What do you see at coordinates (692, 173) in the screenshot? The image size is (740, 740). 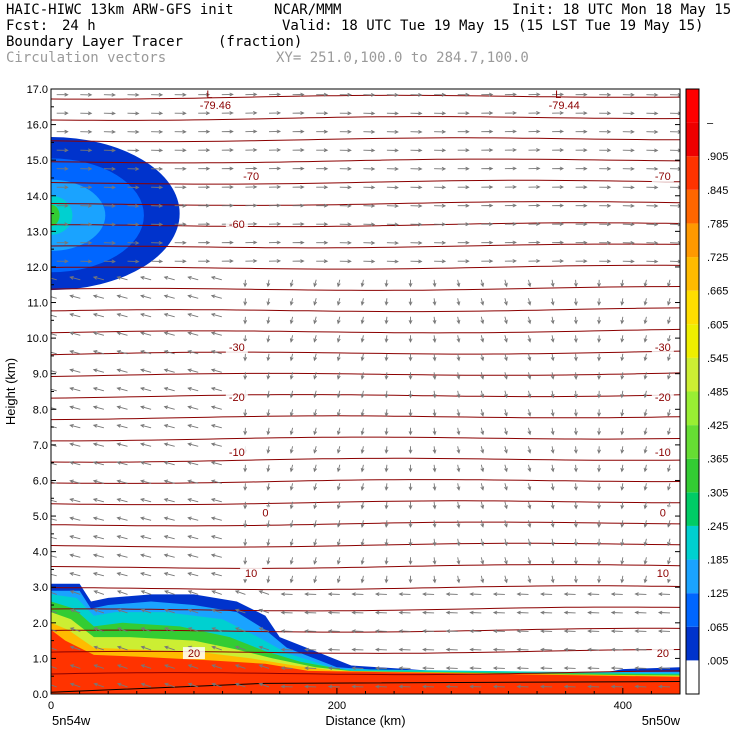 I see `colorbar-swatch` at bounding box center [692, 173].